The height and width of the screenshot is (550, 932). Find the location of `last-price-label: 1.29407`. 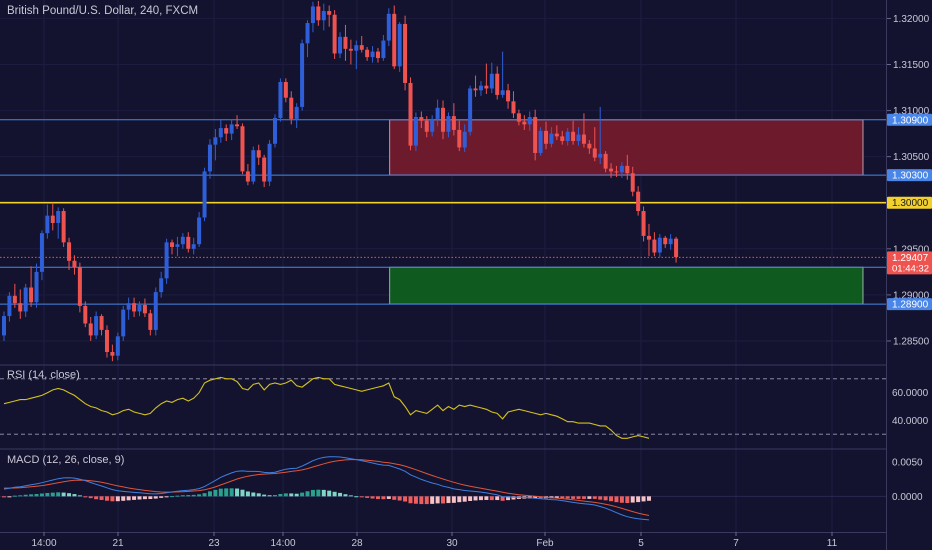

last-price-label: 1.29407 is located at coordinates (910, 258).